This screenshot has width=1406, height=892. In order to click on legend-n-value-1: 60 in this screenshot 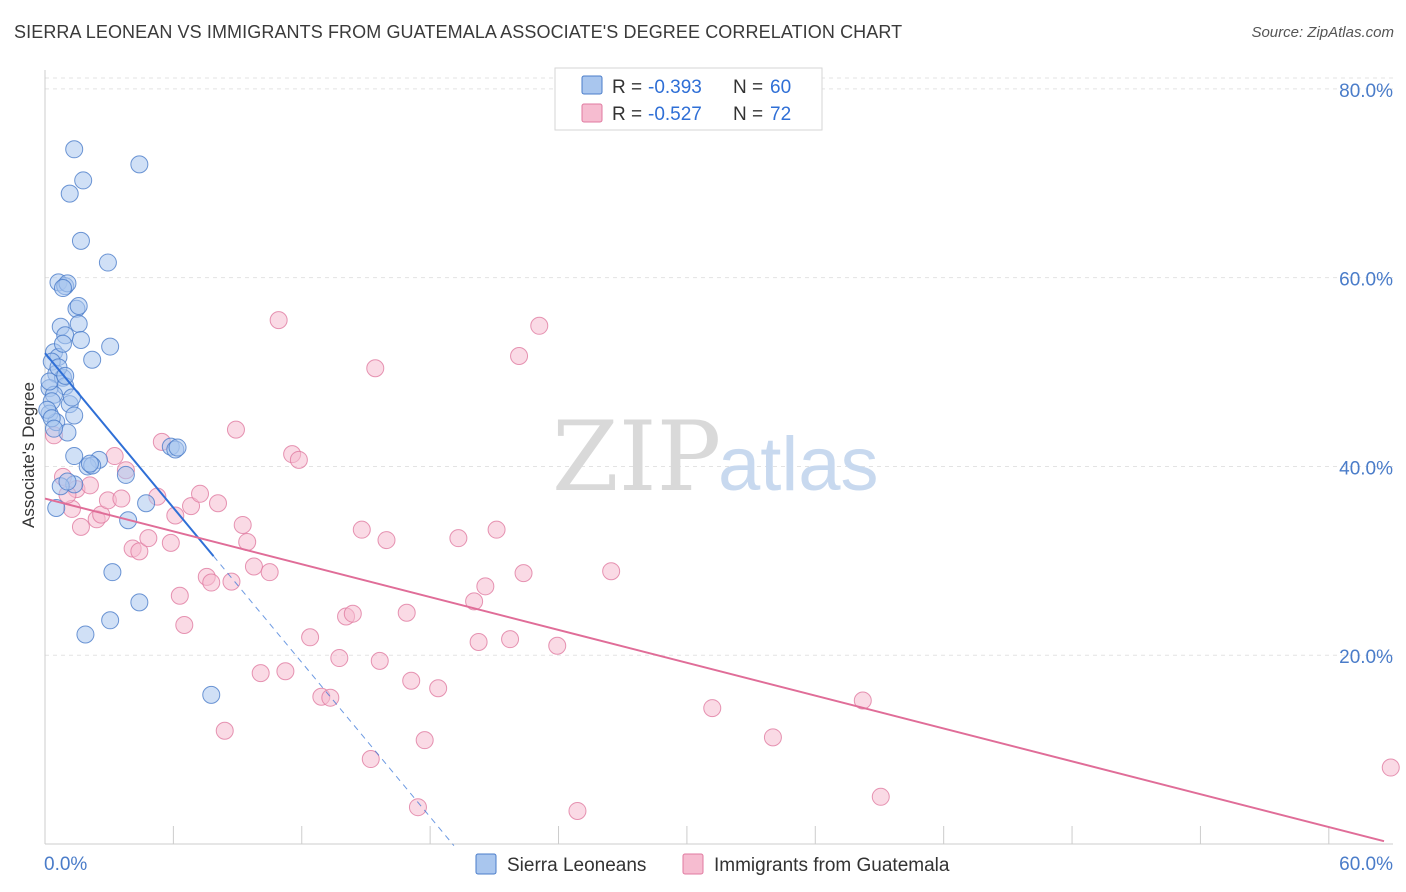, I will do `click(780, 87)`.